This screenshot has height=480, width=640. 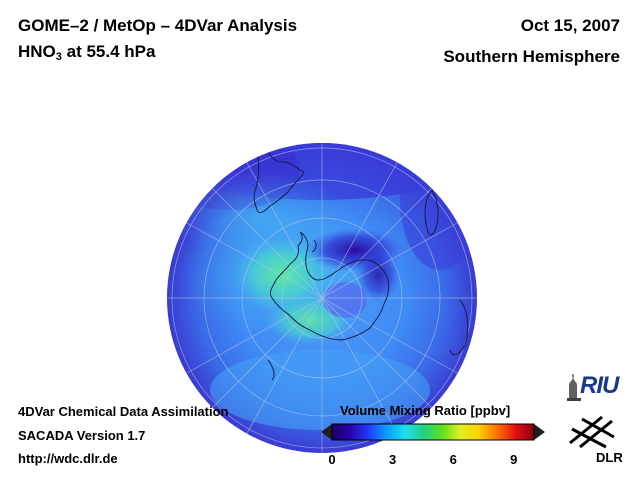 What do you see at coordinates (82, 435) in the screenshot?
I see `footer-line-2: SACADA Version 1.7` at bounding box center [82, 435].